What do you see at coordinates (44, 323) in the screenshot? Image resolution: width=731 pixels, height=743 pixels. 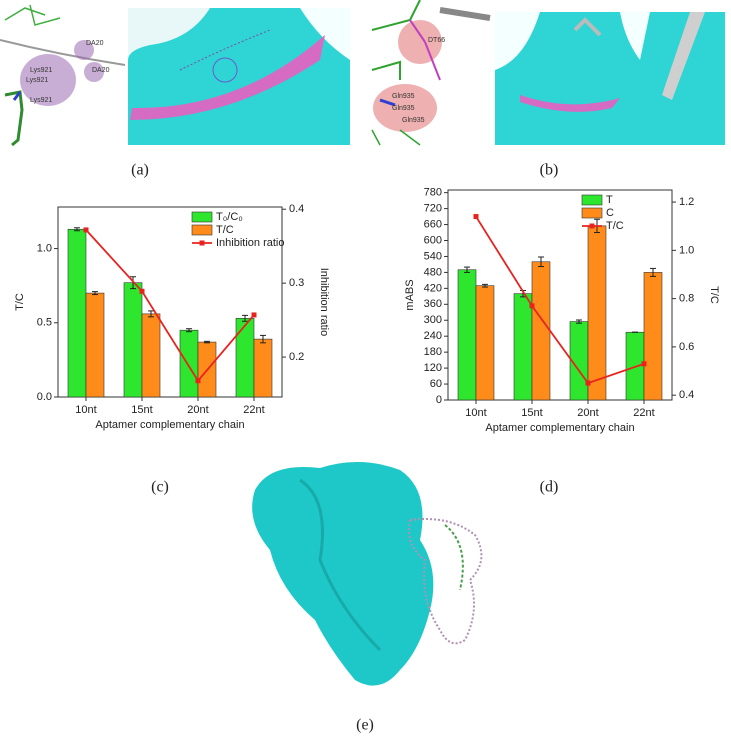 I see `y-tick-label: 0.5` at bounding box center [44, 323].